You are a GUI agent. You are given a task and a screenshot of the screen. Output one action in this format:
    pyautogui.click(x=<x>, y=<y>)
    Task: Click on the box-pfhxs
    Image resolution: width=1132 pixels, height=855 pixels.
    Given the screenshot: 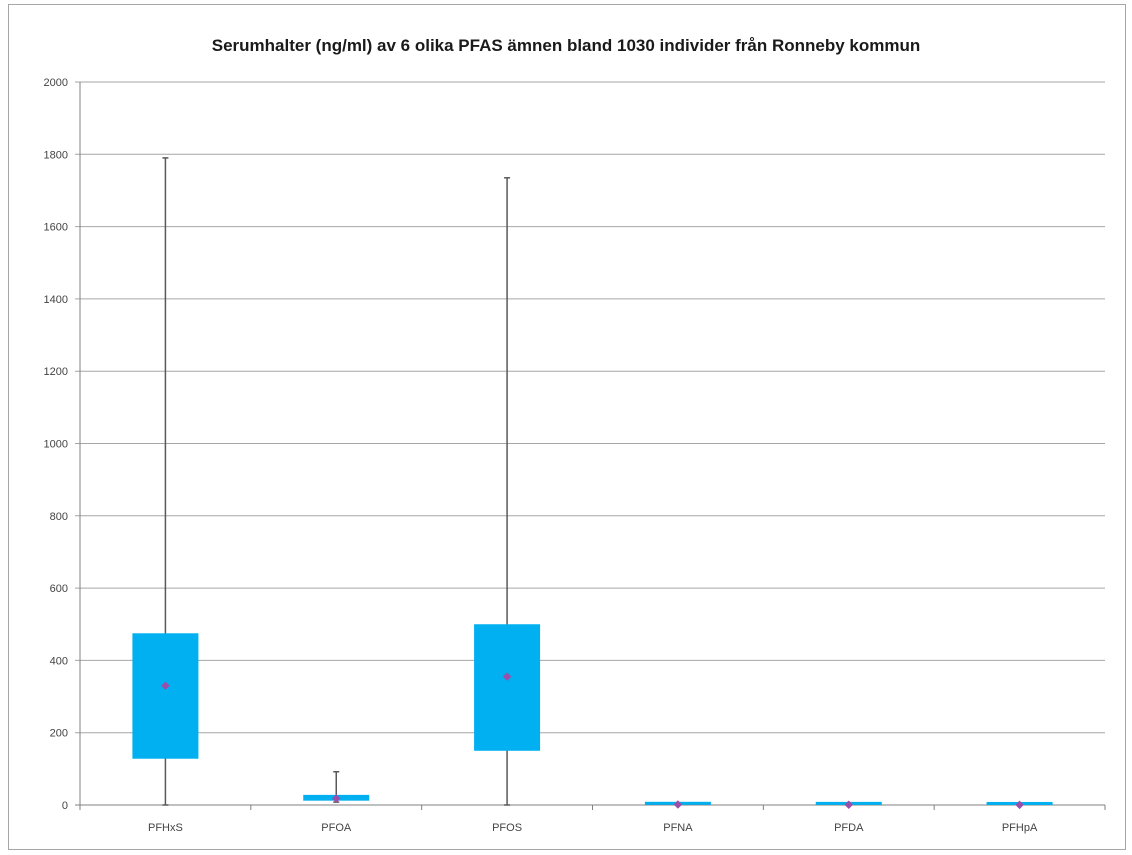 What is the action you would take?
    pyautogui.click(x=165, y=481)
    